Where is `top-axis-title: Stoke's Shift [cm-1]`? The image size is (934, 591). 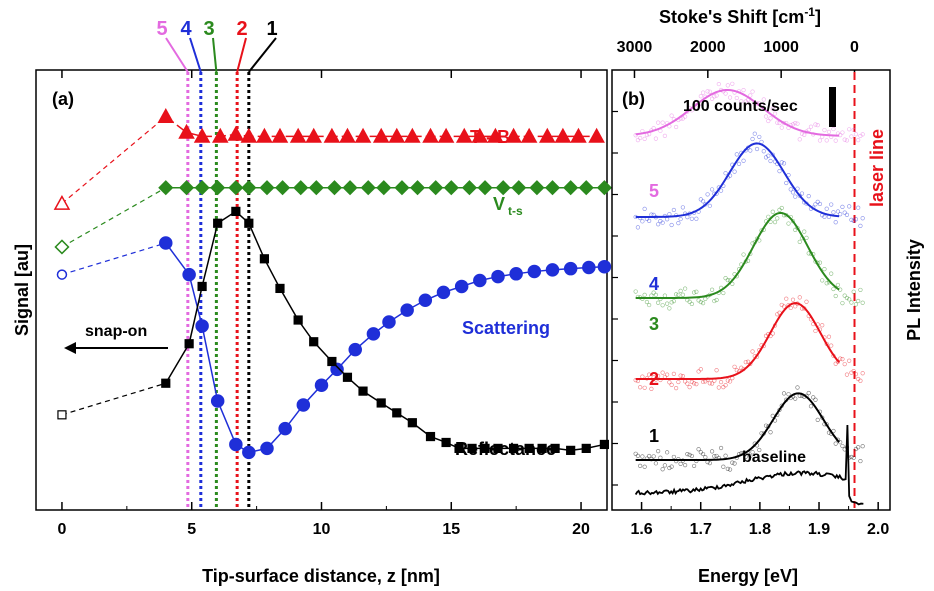
top-axis-title: Stoke's Shift [cm-1] is located at coordinates (740, 16).